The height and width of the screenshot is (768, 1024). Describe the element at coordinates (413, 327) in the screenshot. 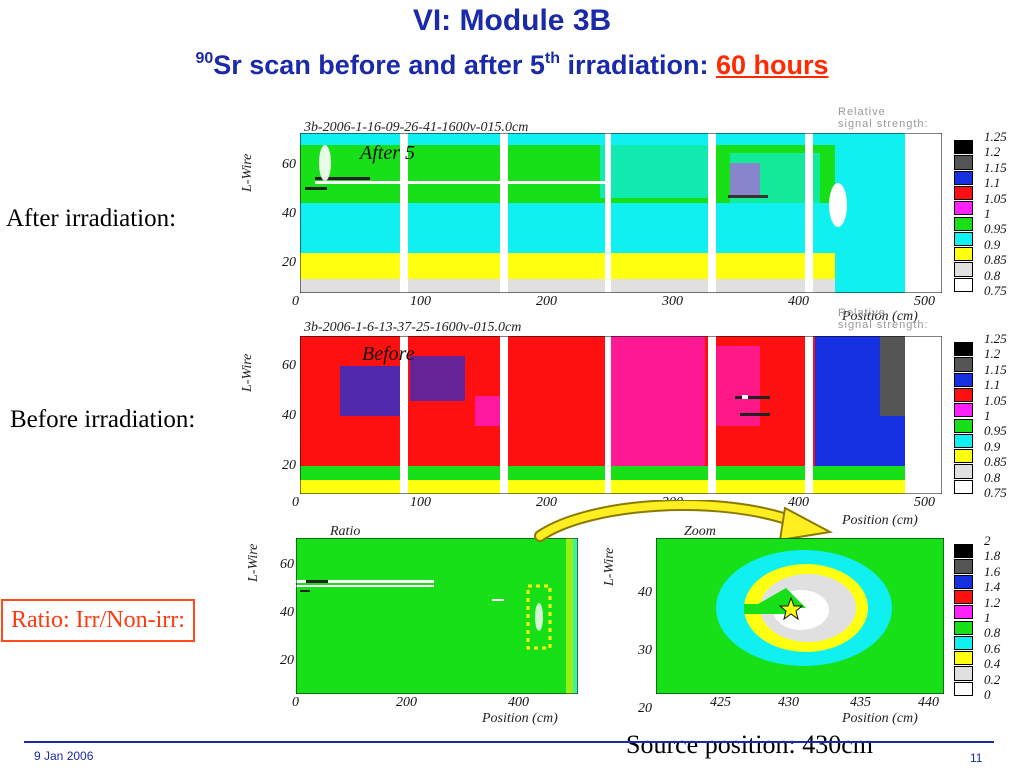

I see `before-plot-header: 3b-2006-1-6-13-37-25-1600v-015.0cm` at that location.